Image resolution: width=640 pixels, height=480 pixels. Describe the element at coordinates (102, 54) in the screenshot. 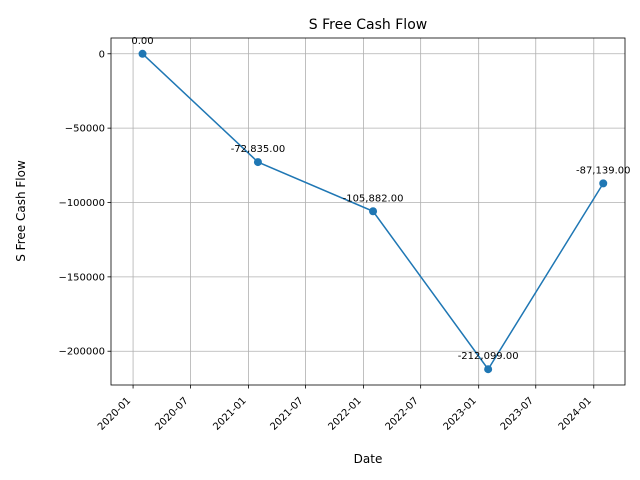

I see `y-tick-label: 0` at that location.